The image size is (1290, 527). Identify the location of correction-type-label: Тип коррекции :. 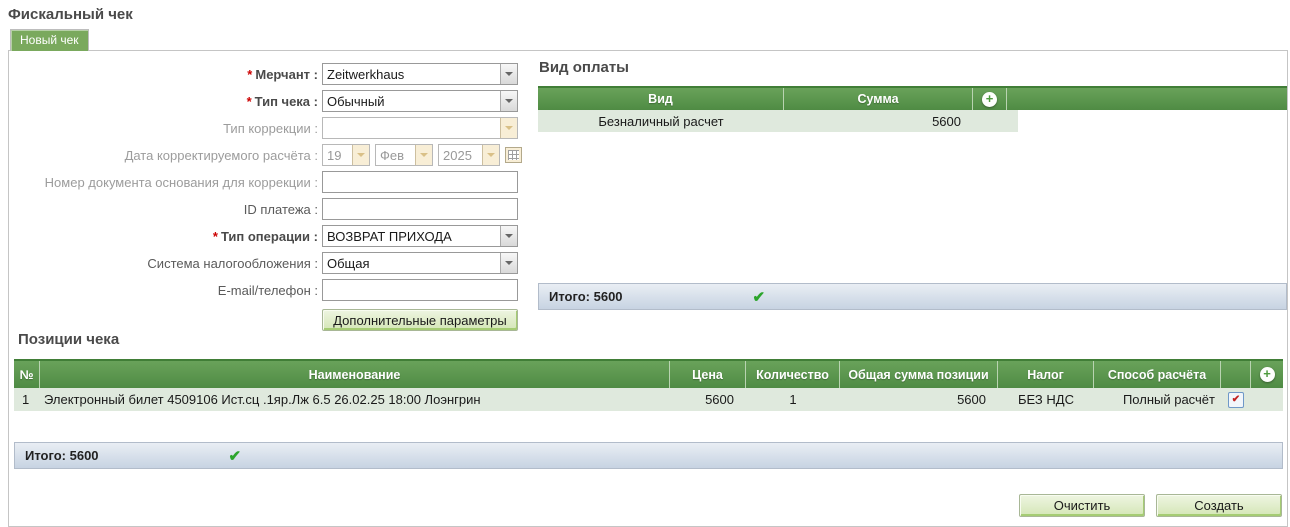
(270, 128).